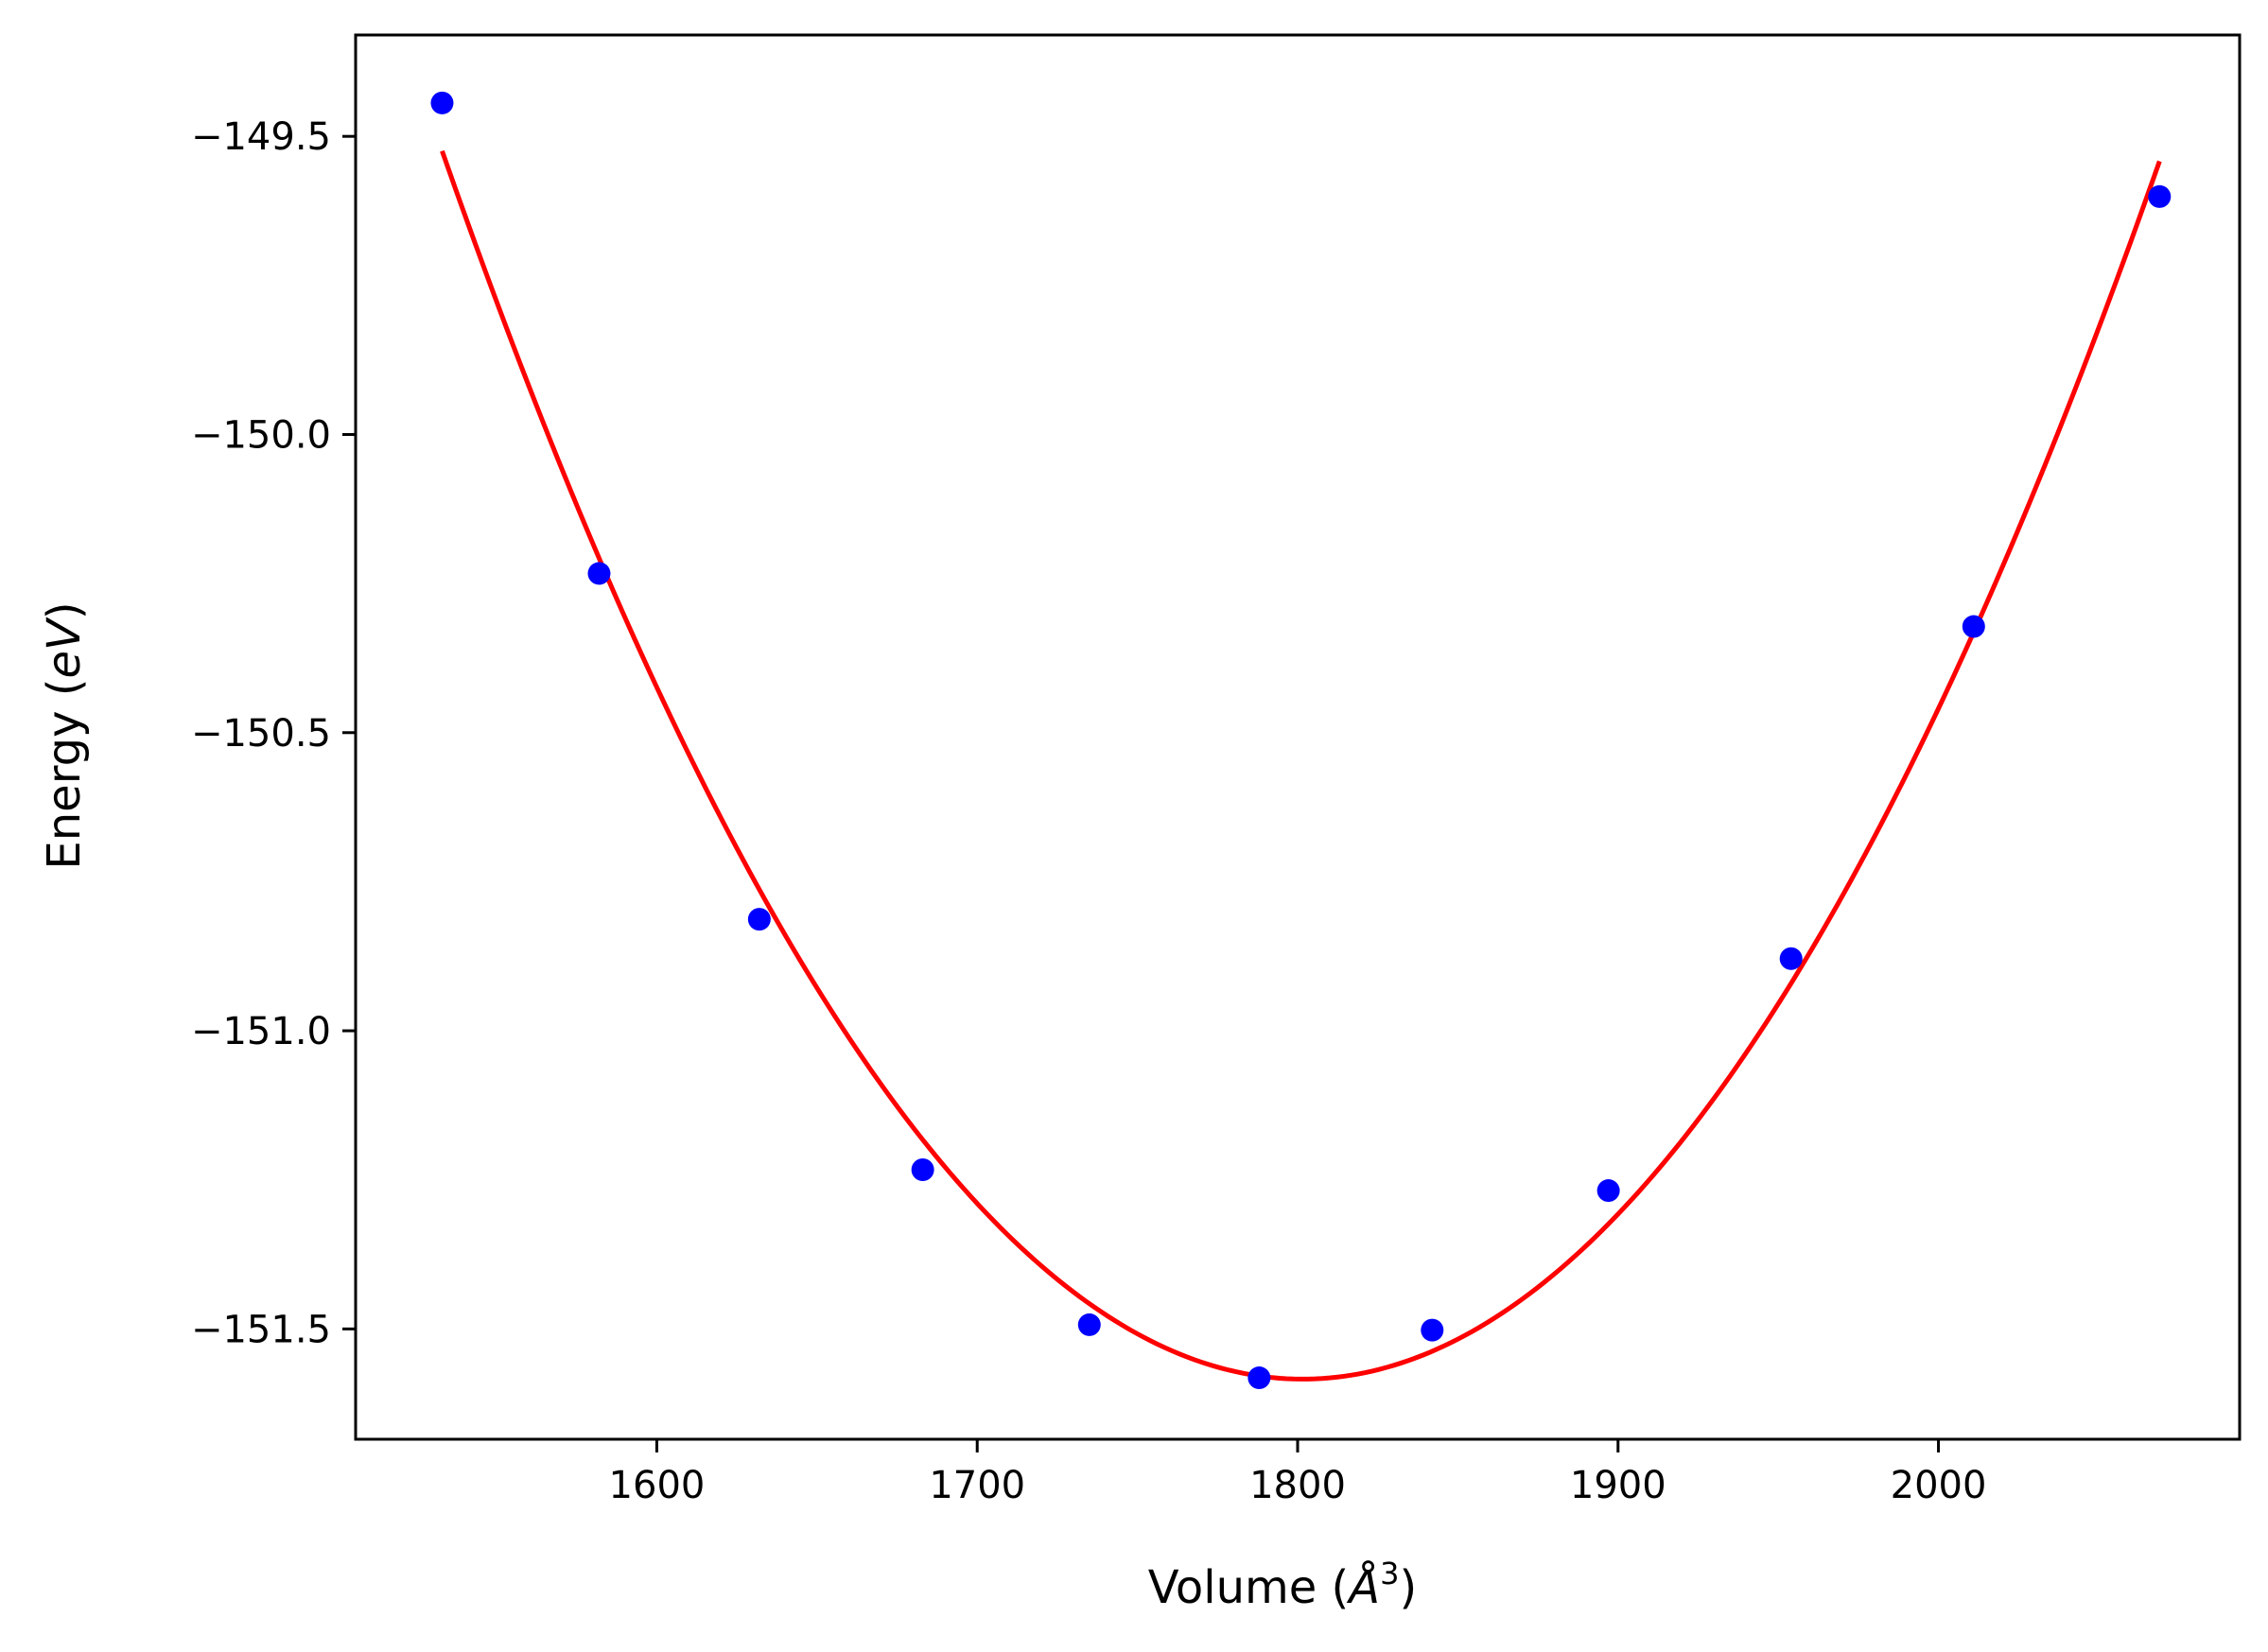  Describe the element at coordinates (1363, 1587) in the screenshot. I see `x-axis-unit-base: Å` at that location.